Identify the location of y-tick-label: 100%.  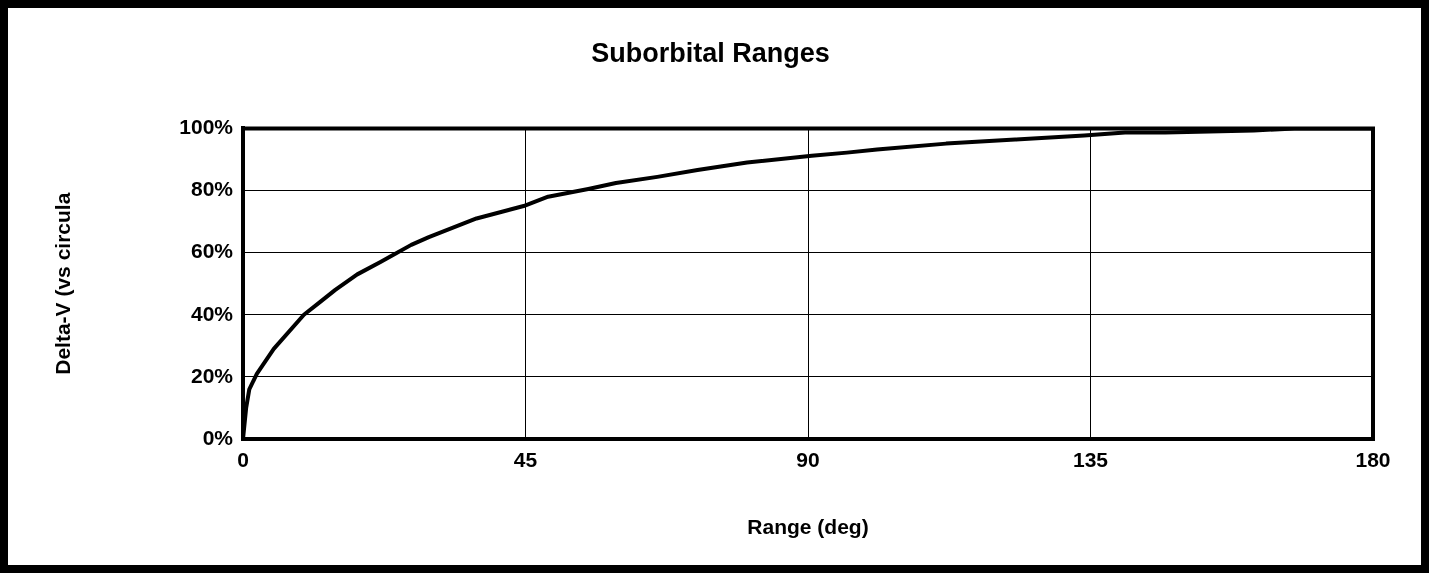
(206, 127).